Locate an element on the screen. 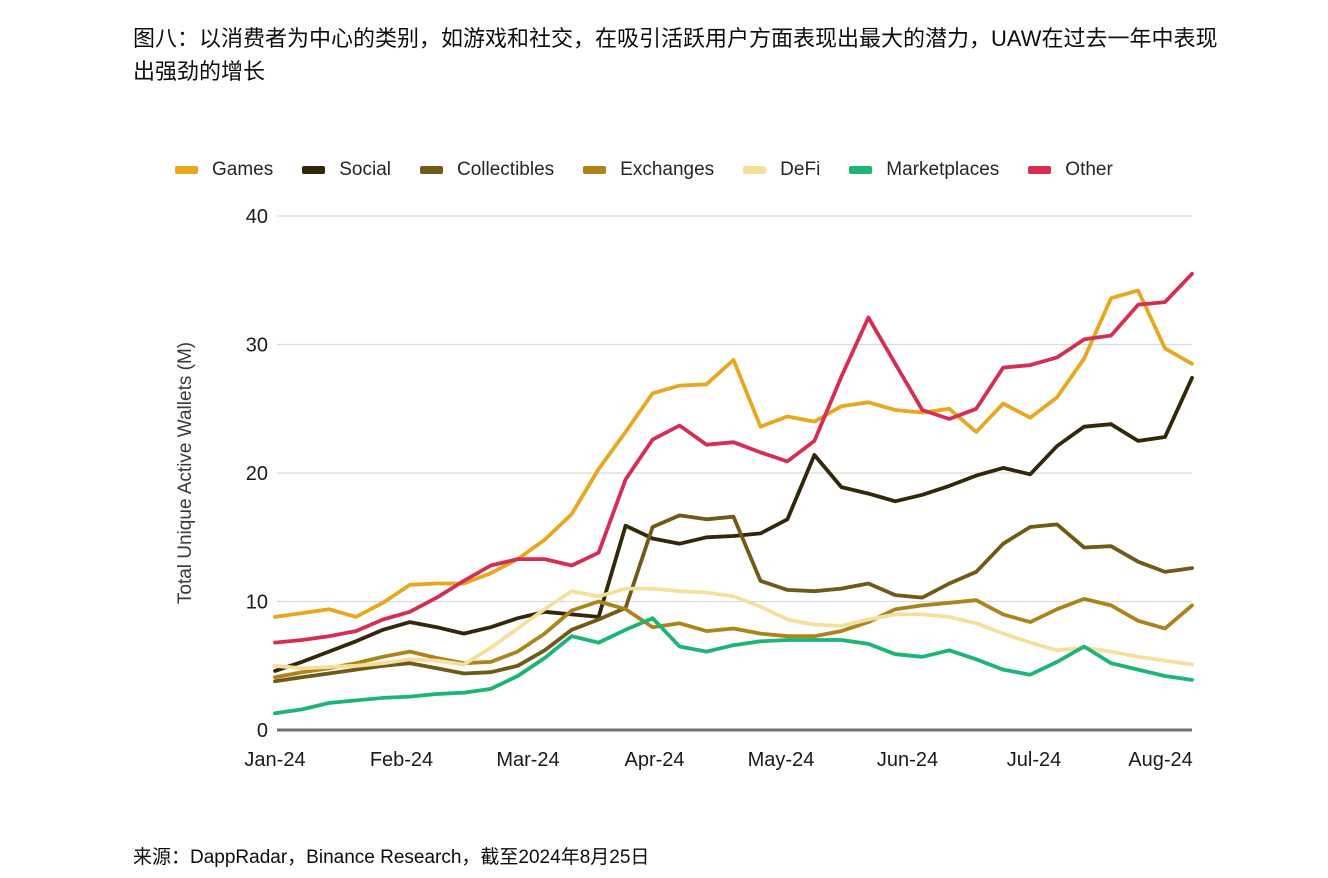 The height and width of the screenshot is (878, 1328). legend-item-other: Other is located at coordinates (1070, 170).